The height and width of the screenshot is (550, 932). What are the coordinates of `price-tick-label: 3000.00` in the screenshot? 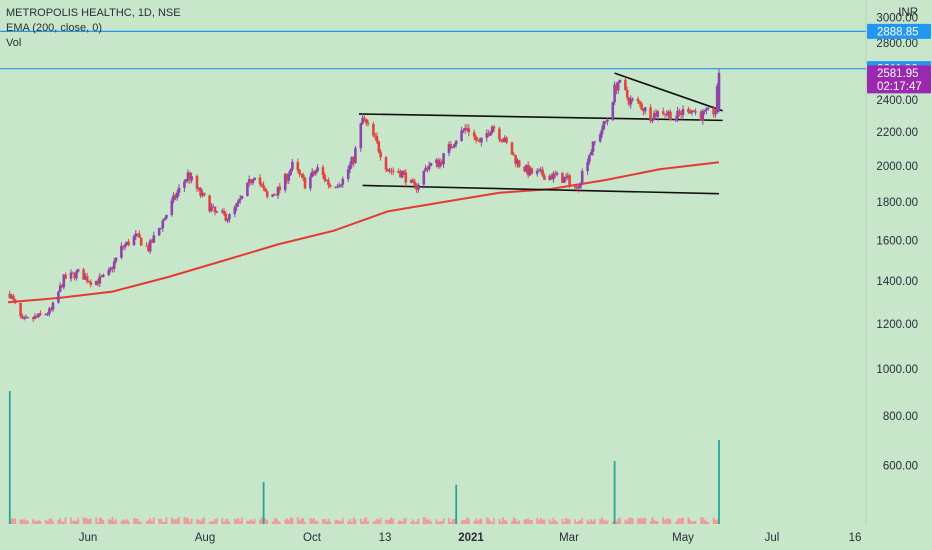 It's located at (897, 19).